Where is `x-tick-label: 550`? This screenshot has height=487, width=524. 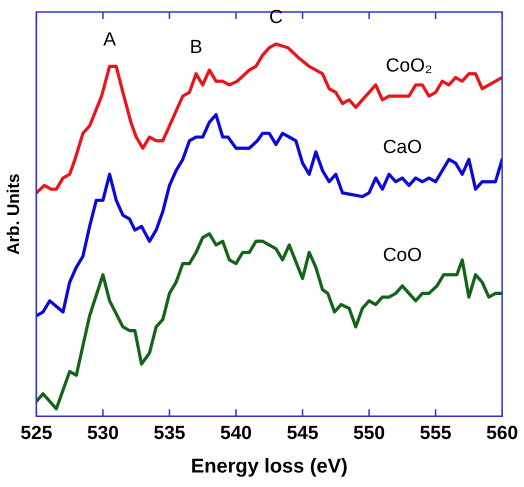 x-tick-label: 550 is located at coordinates (369, 433).